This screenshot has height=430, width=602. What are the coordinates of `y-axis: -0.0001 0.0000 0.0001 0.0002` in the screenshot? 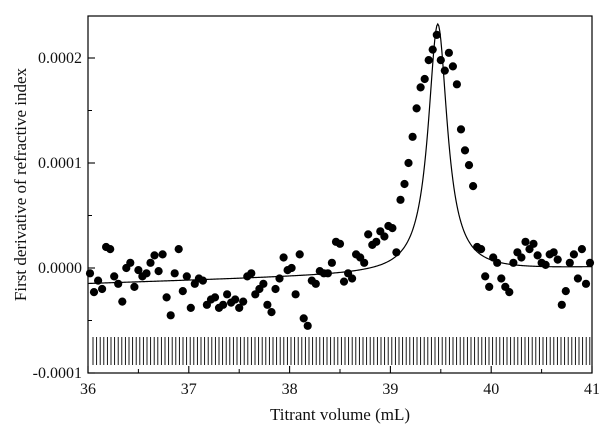 It's located at (64, 216).